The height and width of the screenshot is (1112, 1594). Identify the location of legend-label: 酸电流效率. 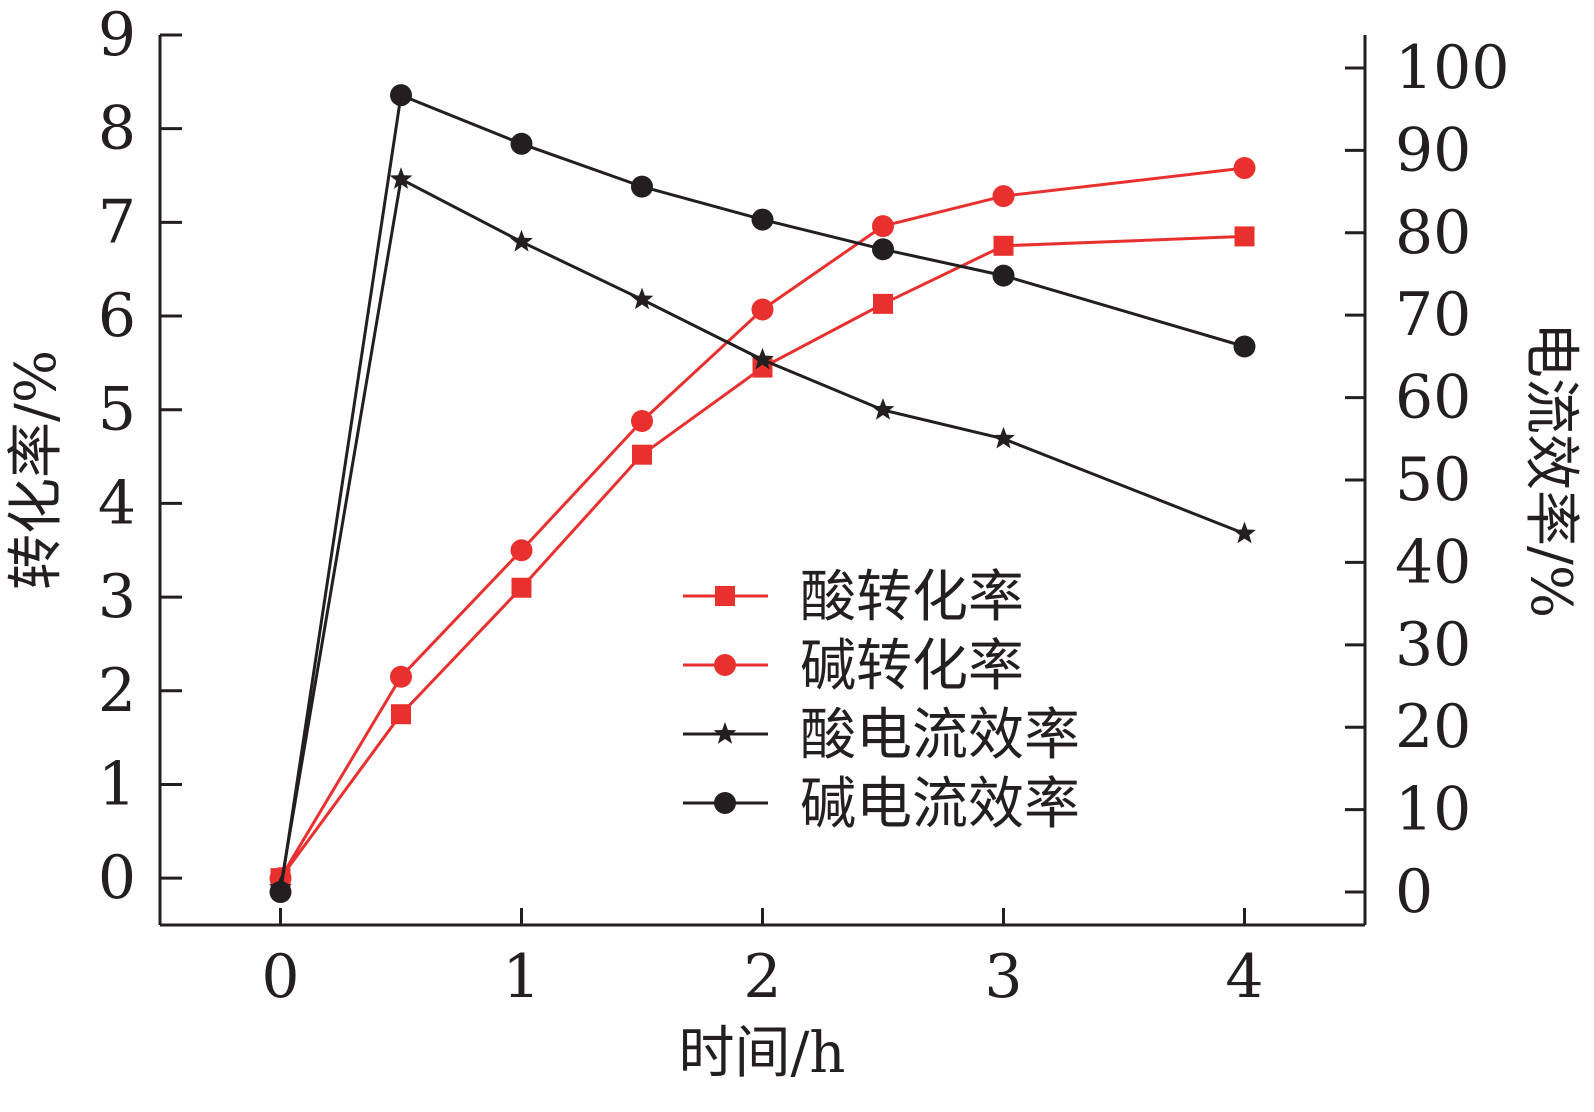
(940, 735).